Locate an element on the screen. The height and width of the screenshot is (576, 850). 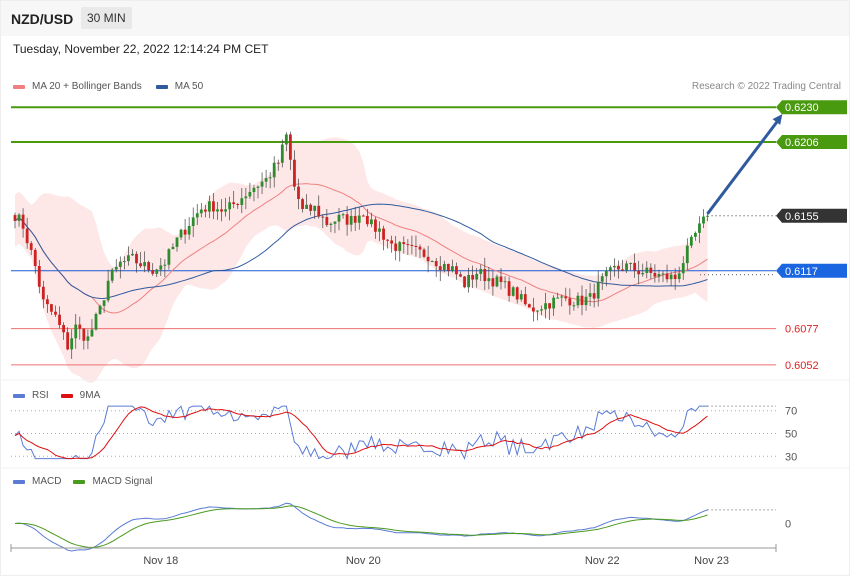
price-label-0.6117: 0.6117 is located at coordinates (801, 272).